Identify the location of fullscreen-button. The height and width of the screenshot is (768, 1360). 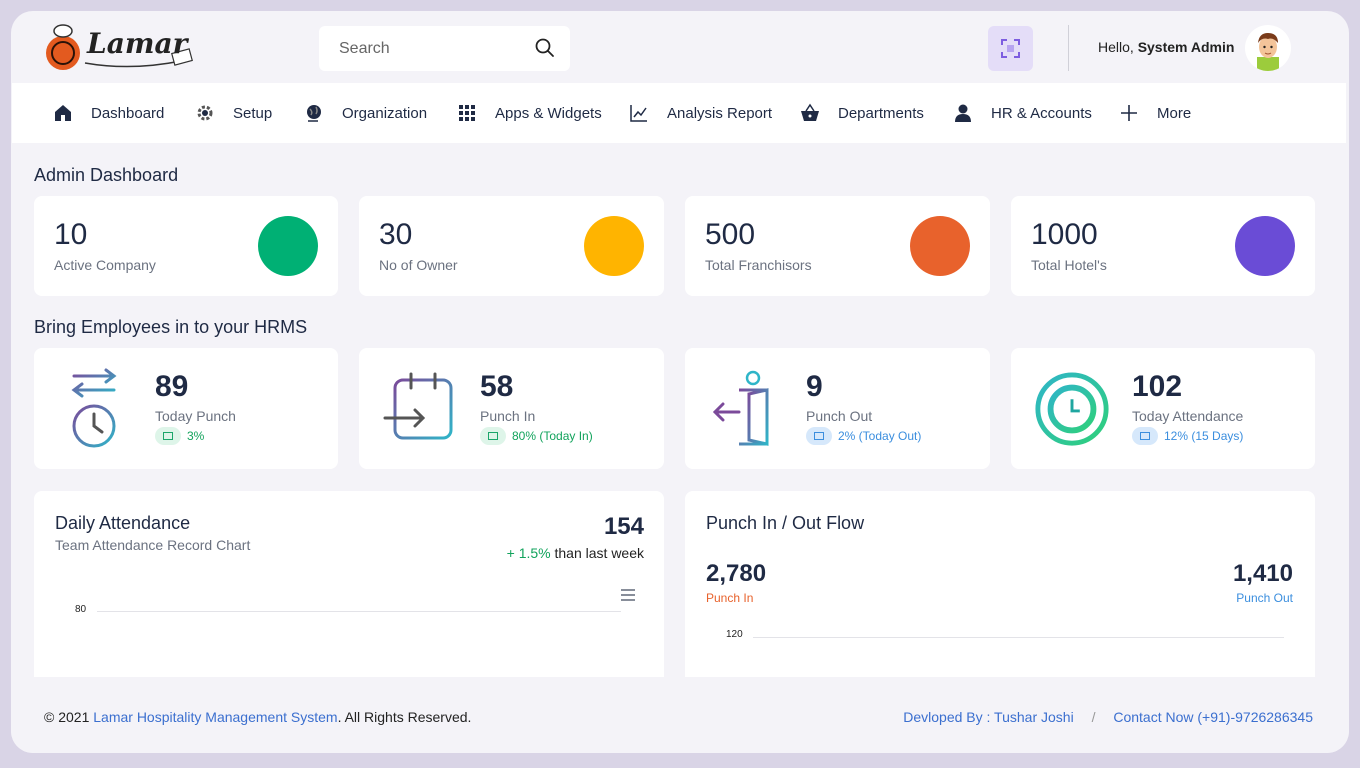
(1010, 48).